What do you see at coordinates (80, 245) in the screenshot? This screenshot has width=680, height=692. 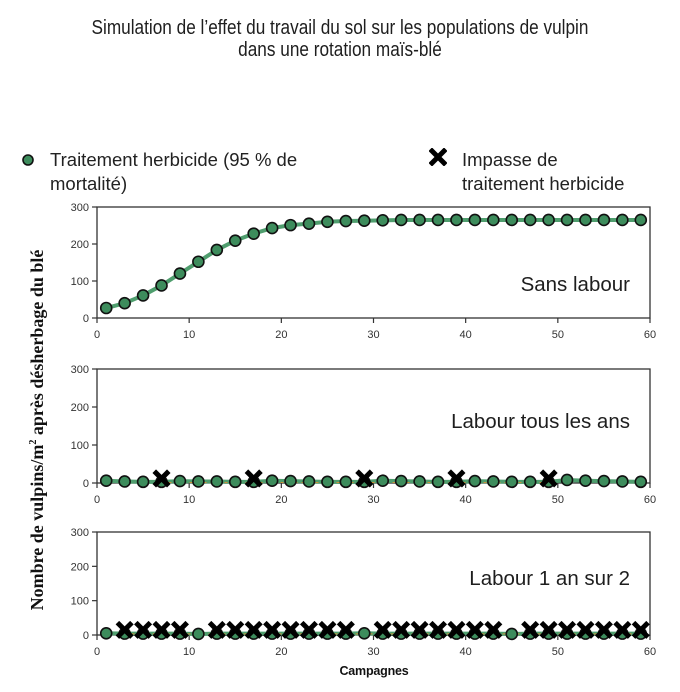 I see `y-tick-label: 200` at bounding box center [80, 245].